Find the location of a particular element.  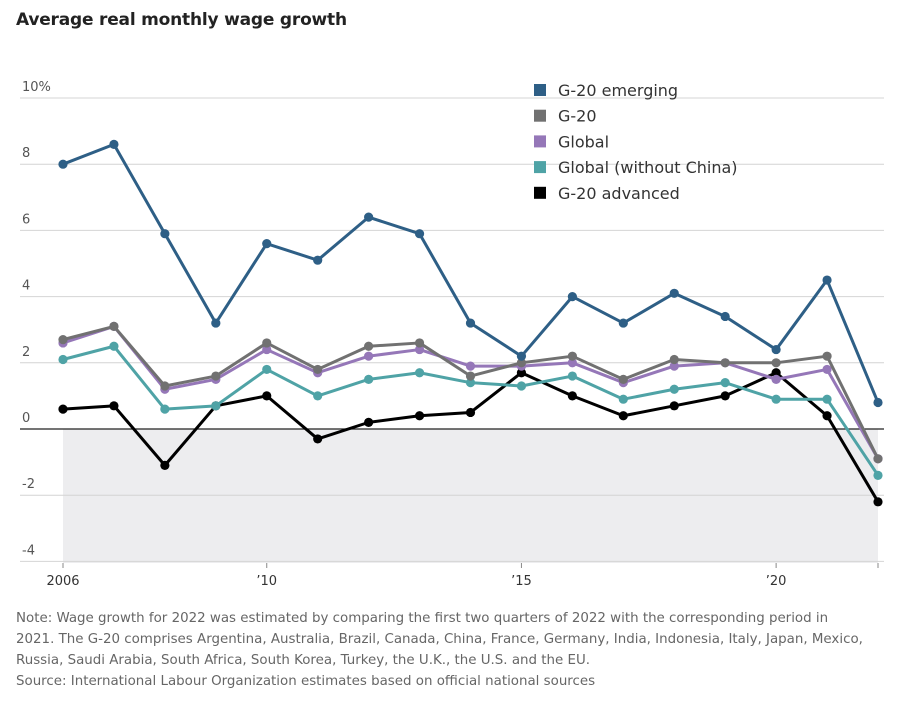

y-tick-label: 2 is located at coordinates (26, 352).